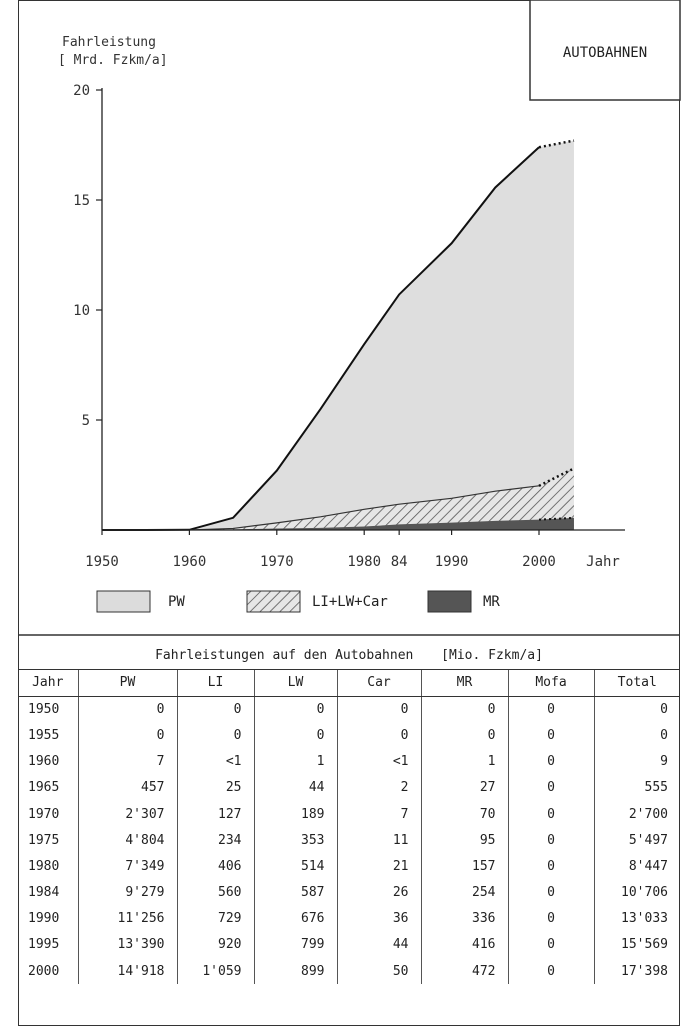 The image size is (682, 1028). I want to click on table-row: 1980 7'349 406 514 21 157 0 8'447, so click(349, 866).